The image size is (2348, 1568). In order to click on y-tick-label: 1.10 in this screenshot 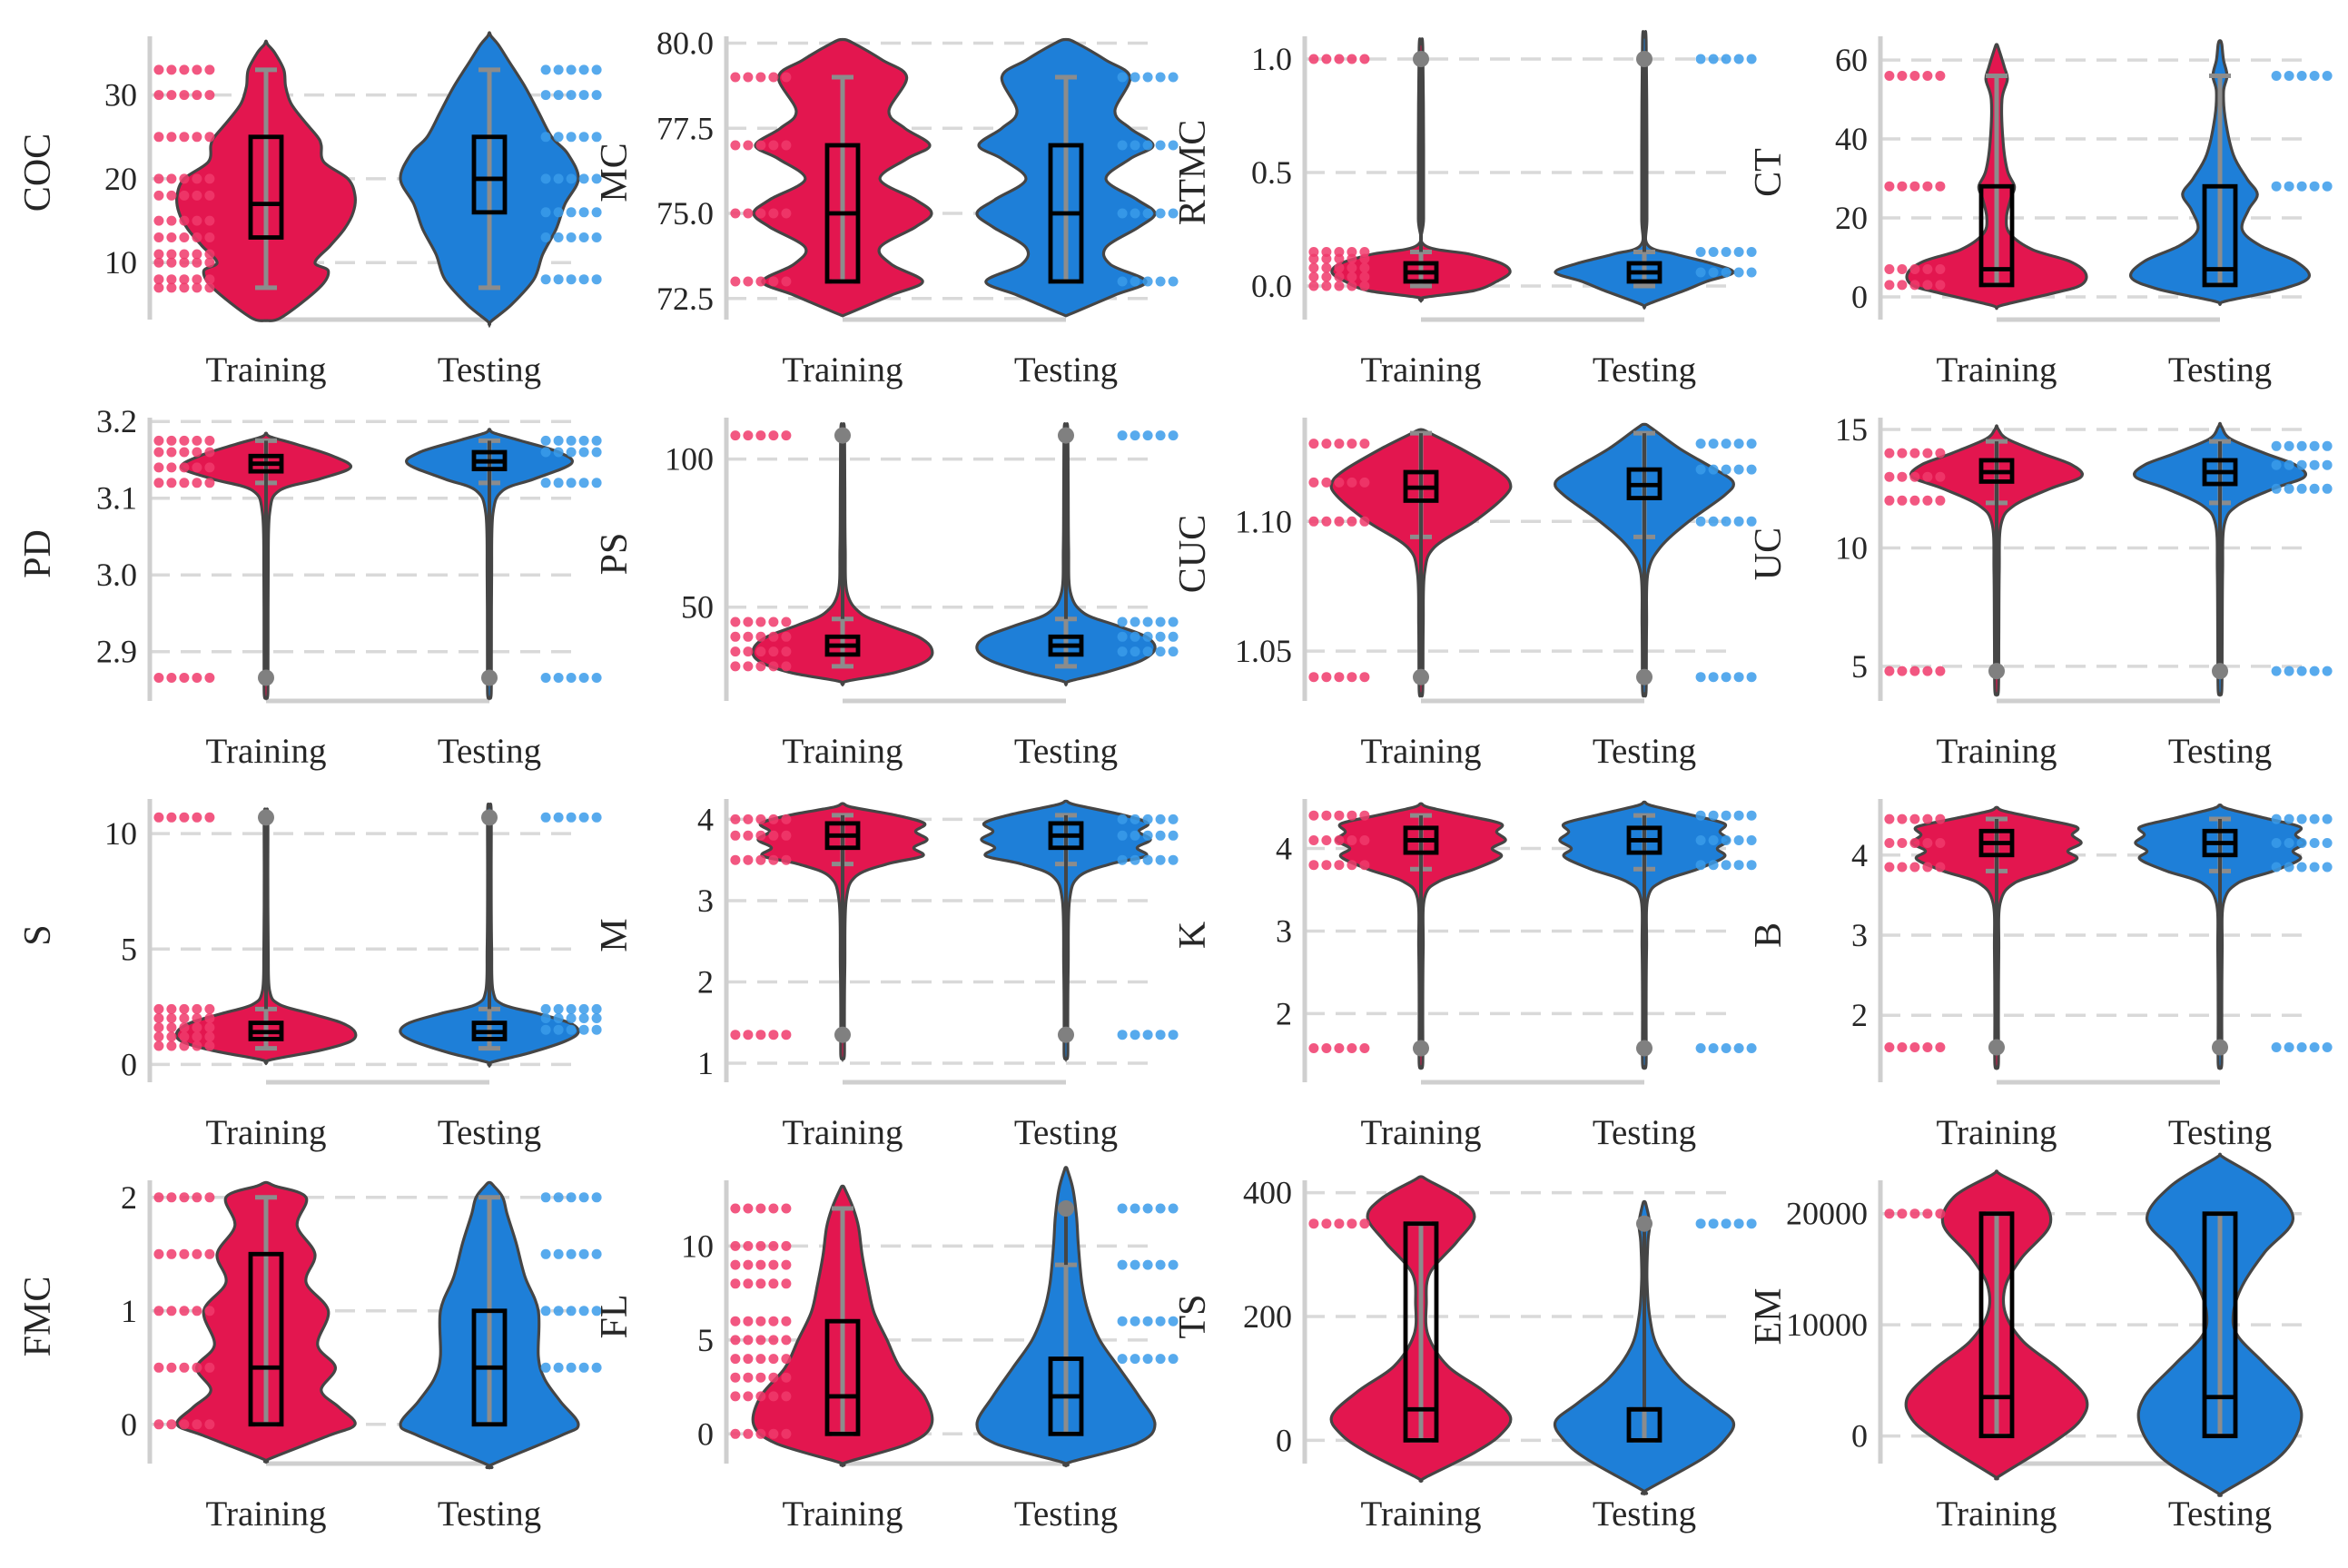, I will do `click(1263, 521)`.